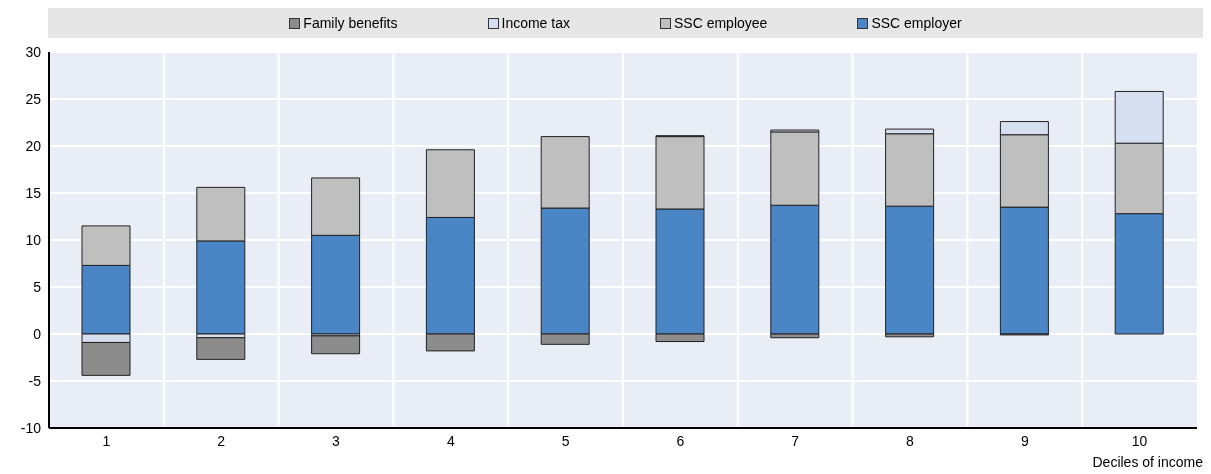 The height and width of the screenshot is (474, 1211). What do you see at coordinates (37, 286) in the screenshot?
I see `y-tick-label: 5` at bounding box center [37, 286].